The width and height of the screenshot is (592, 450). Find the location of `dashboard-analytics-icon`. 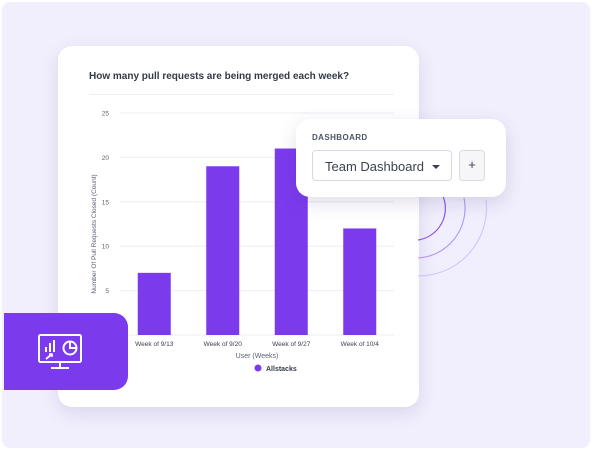

dashboard-analytics-icon is located at coordinates (60, 351).